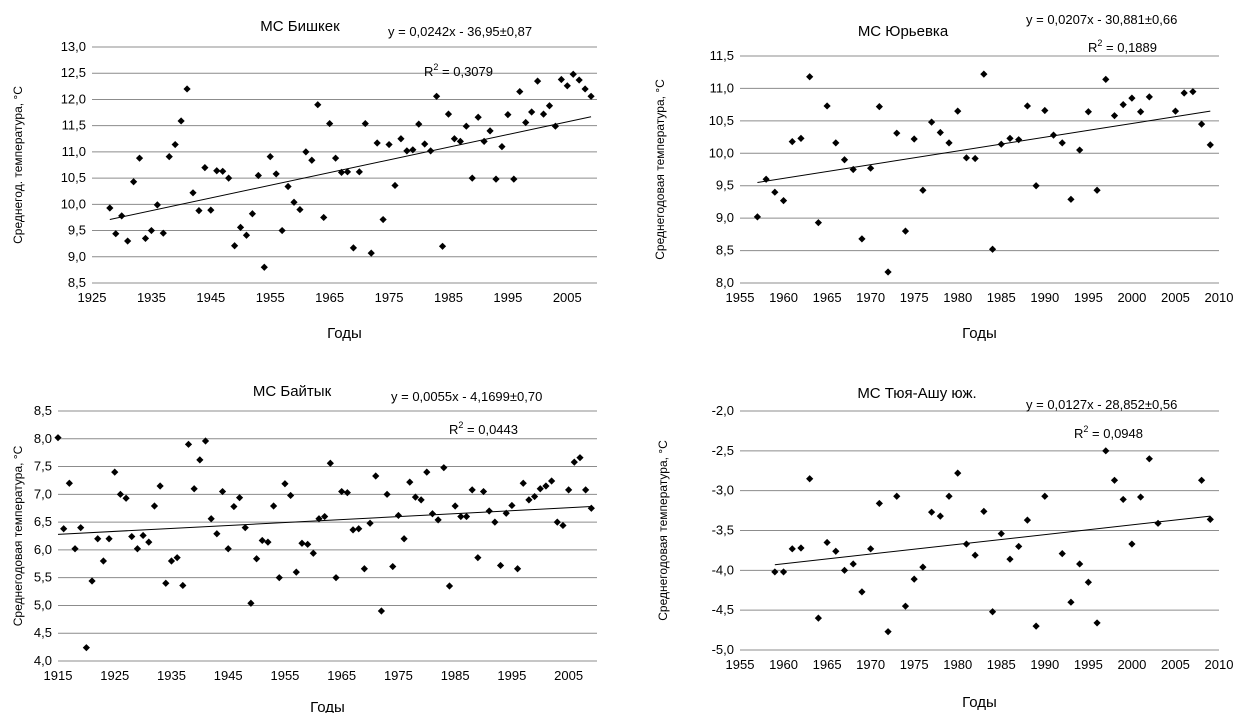 This screenshot has width=1241, height=713. What do you see at coordinates (43, 660) in the screenshot?
I see `y-tick-label: 4,0` at bounding box center [43, 660].